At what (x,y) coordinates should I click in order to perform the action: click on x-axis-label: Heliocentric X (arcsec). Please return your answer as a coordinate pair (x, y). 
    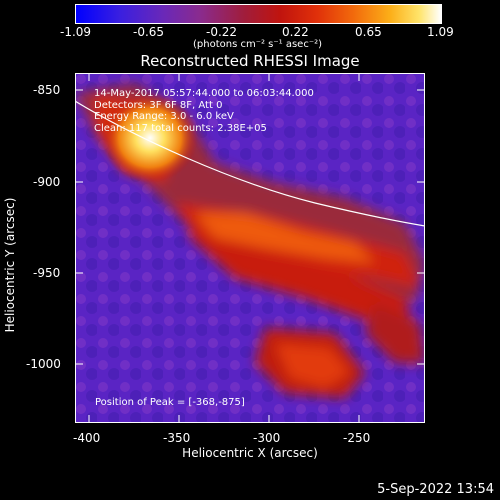
    Looking at the image, I should click on (250, 453).